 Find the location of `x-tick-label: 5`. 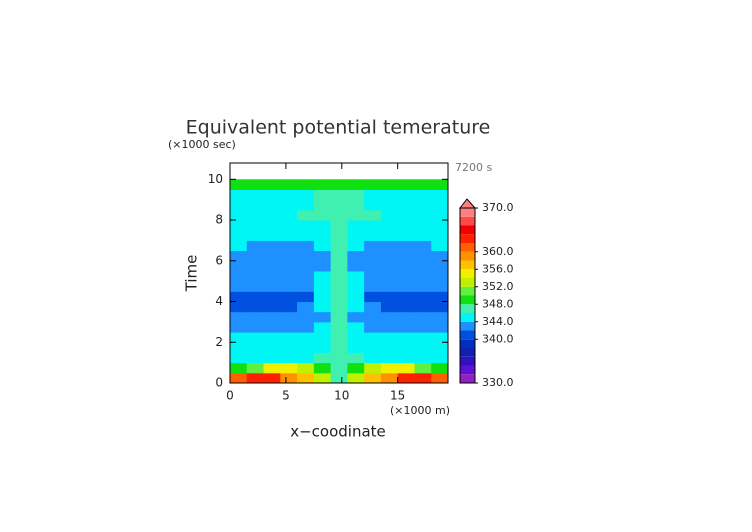

x-tick-label: 5 is located at coordinates (286, 396).